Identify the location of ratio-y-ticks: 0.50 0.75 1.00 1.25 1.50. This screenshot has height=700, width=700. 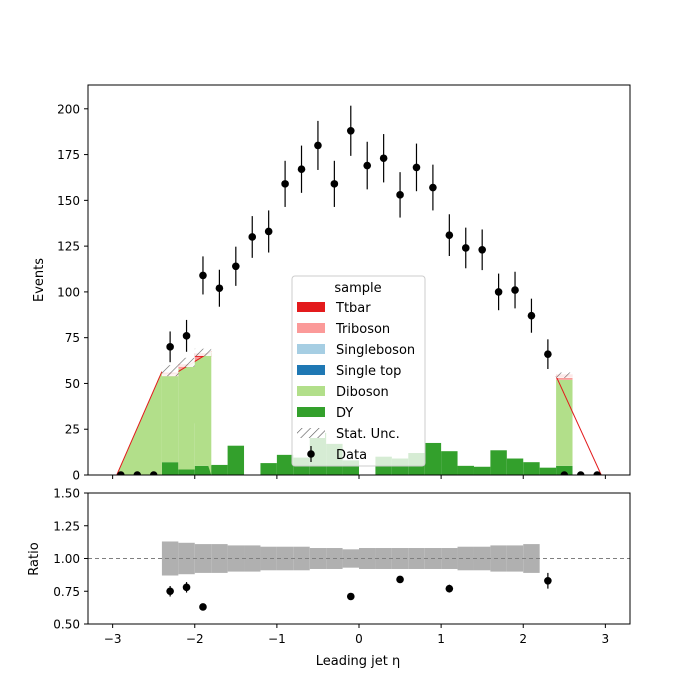
(70, 559).